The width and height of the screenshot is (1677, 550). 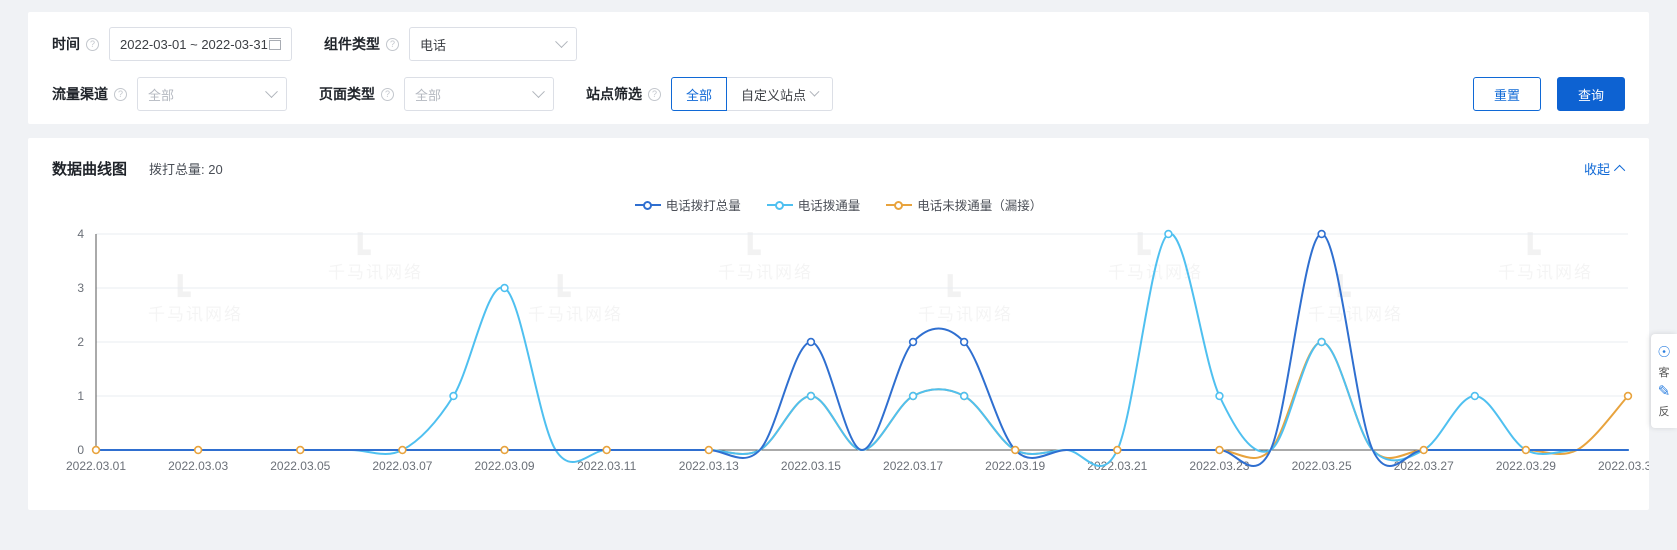 What do you see at coordinates (774, 95) in the screenshot?
I see `site-filter-option-custom-label: 自定义站点` at bounding box center [774, 95].